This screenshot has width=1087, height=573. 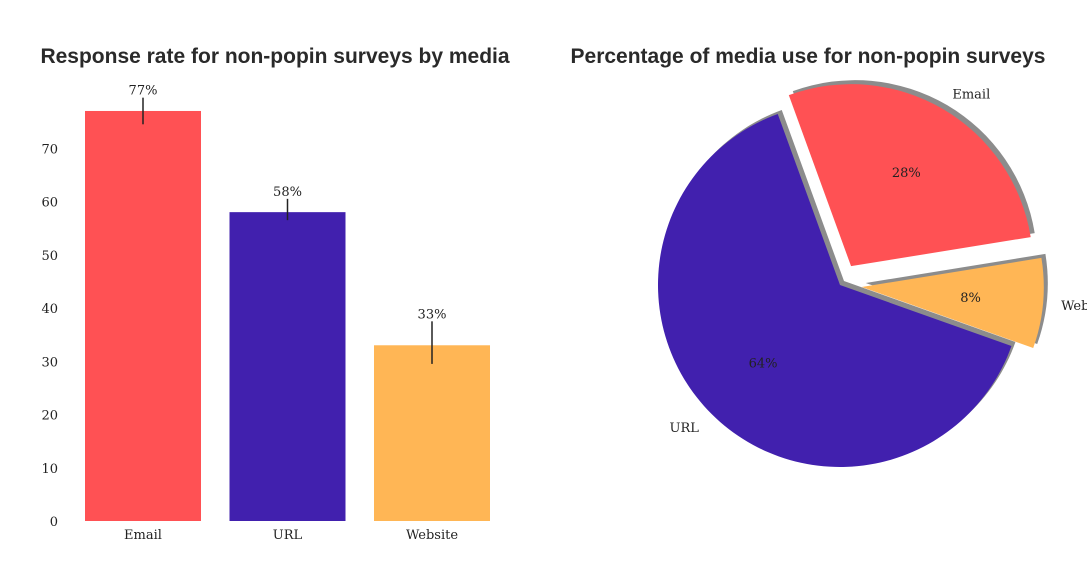 What do you see at coordinates (971, 94) in the screenshot?
I see `slice-name-label-email: Email` at bounding box center [971, 94].